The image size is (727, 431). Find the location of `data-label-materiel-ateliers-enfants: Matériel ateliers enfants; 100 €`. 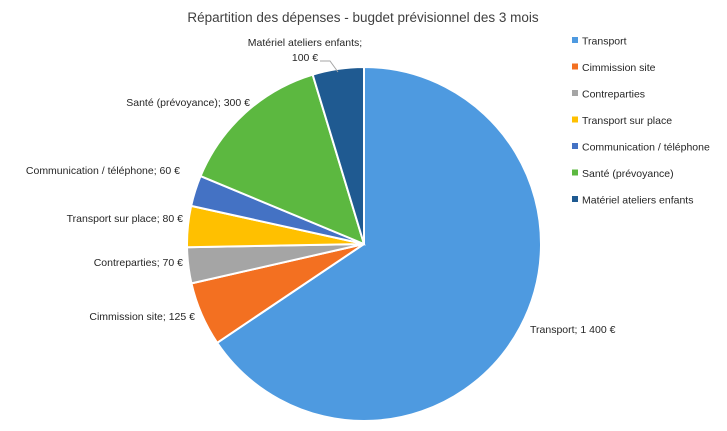

data-label-materiel-ateliers-enfants: Matériel ateliers enfants; 100 € is located at coordinates (305, 50).